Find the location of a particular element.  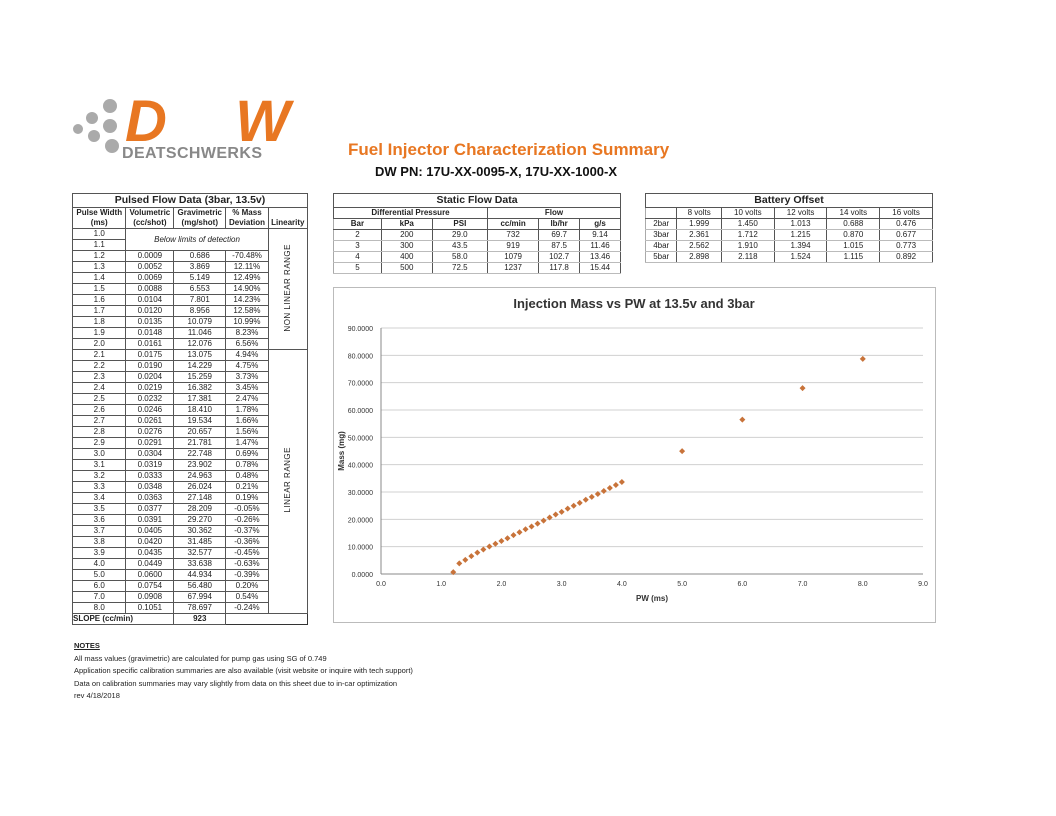

volumetric: 0.0135 is located at coordinates (150, 322).